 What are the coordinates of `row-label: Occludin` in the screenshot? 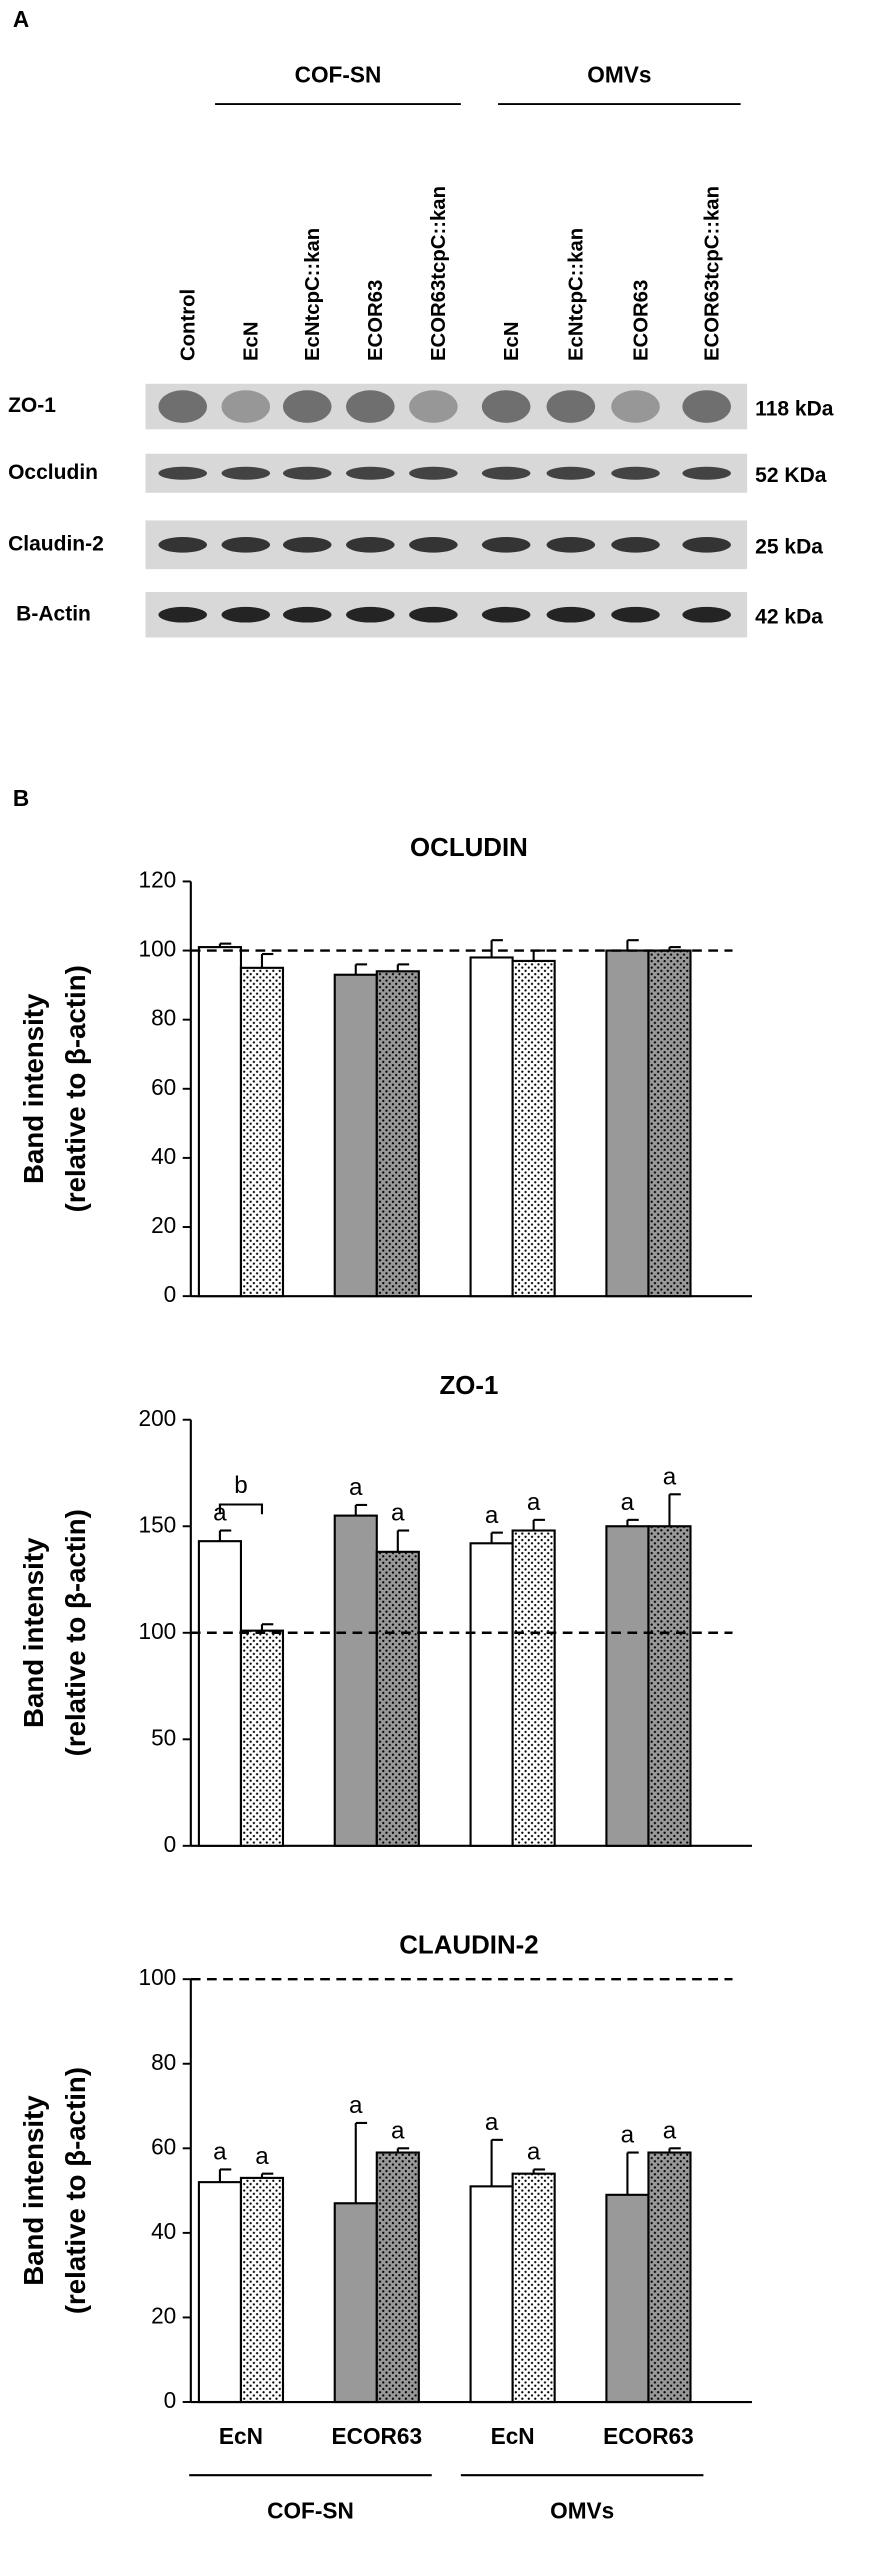 It's located at (53, 472).